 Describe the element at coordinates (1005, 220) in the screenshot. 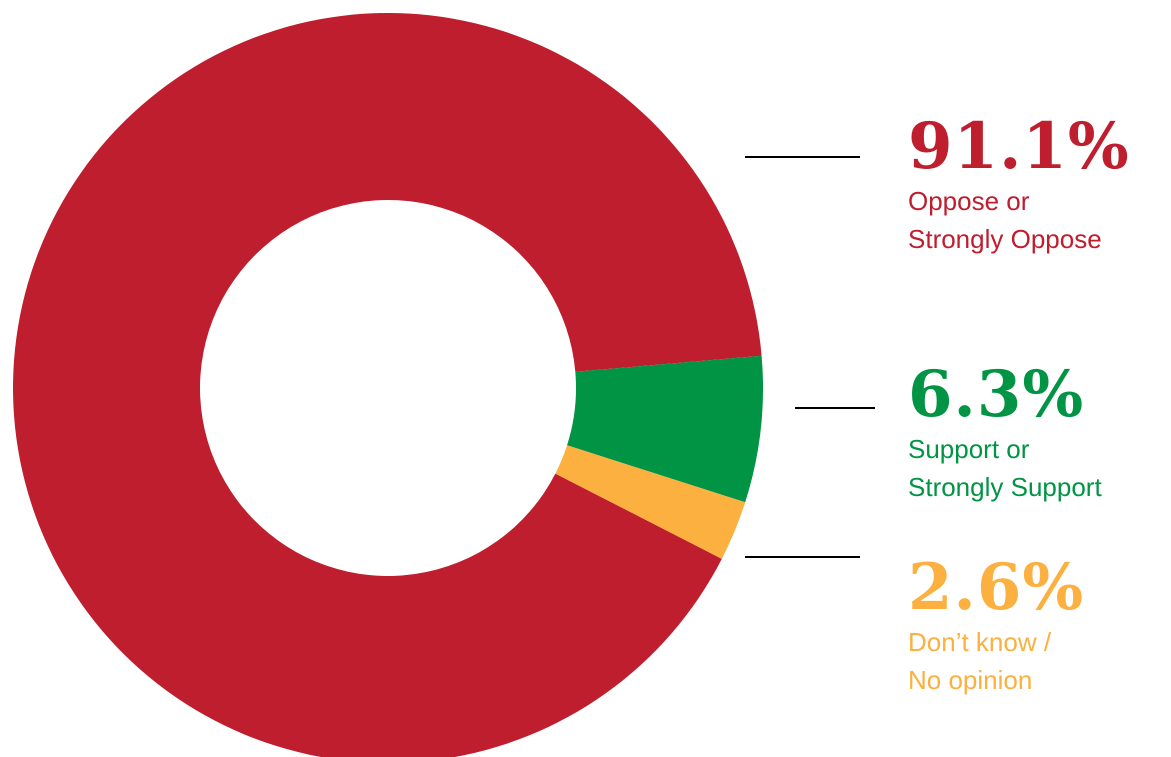

I see `category-label: Oppose or Strongly Oppose` at that location.